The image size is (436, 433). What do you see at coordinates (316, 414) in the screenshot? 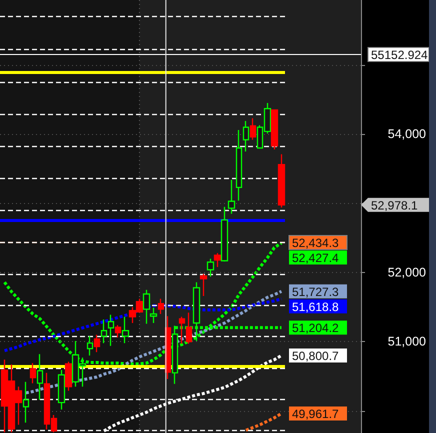
I see `data-label: 49,961.7` at bounding box center [316, 414].